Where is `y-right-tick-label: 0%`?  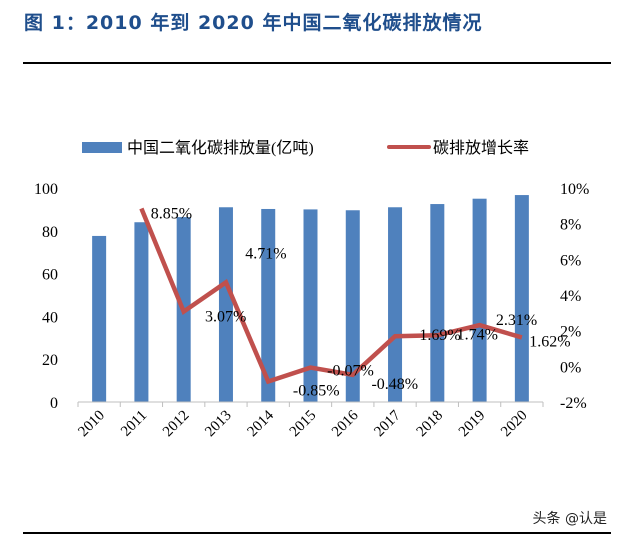 y-right-tick-label: 0% is located at coordinates (570, 367).